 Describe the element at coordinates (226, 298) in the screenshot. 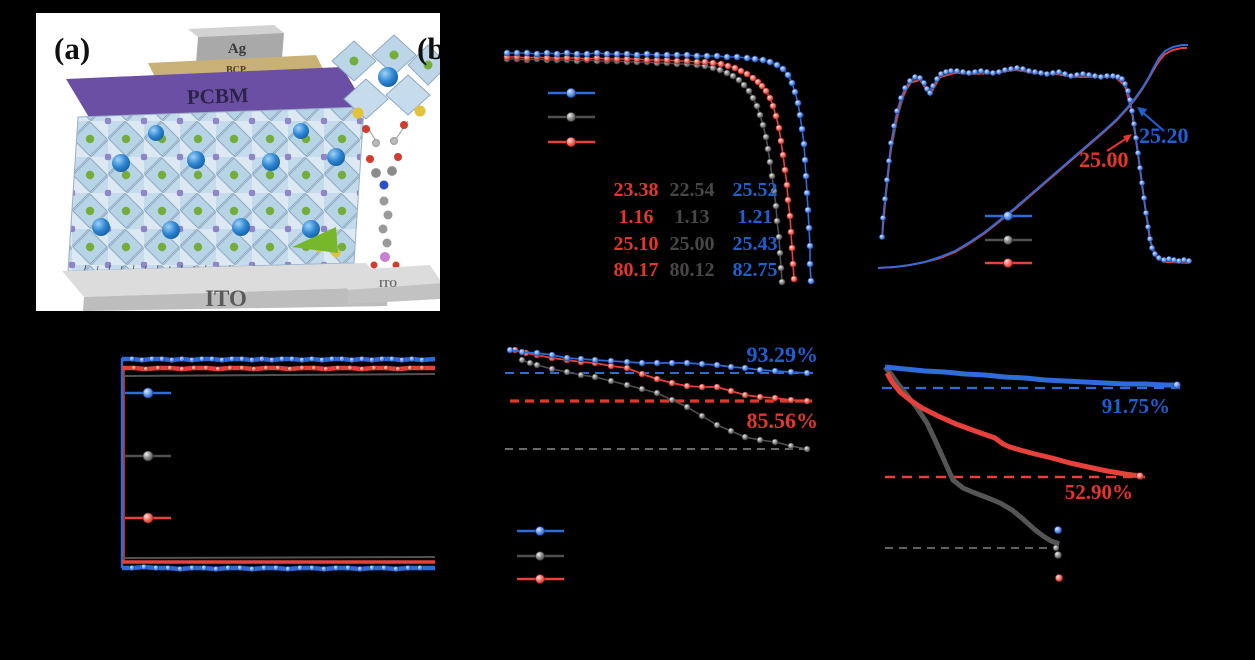

I see `ito-label: ITO` at that location.